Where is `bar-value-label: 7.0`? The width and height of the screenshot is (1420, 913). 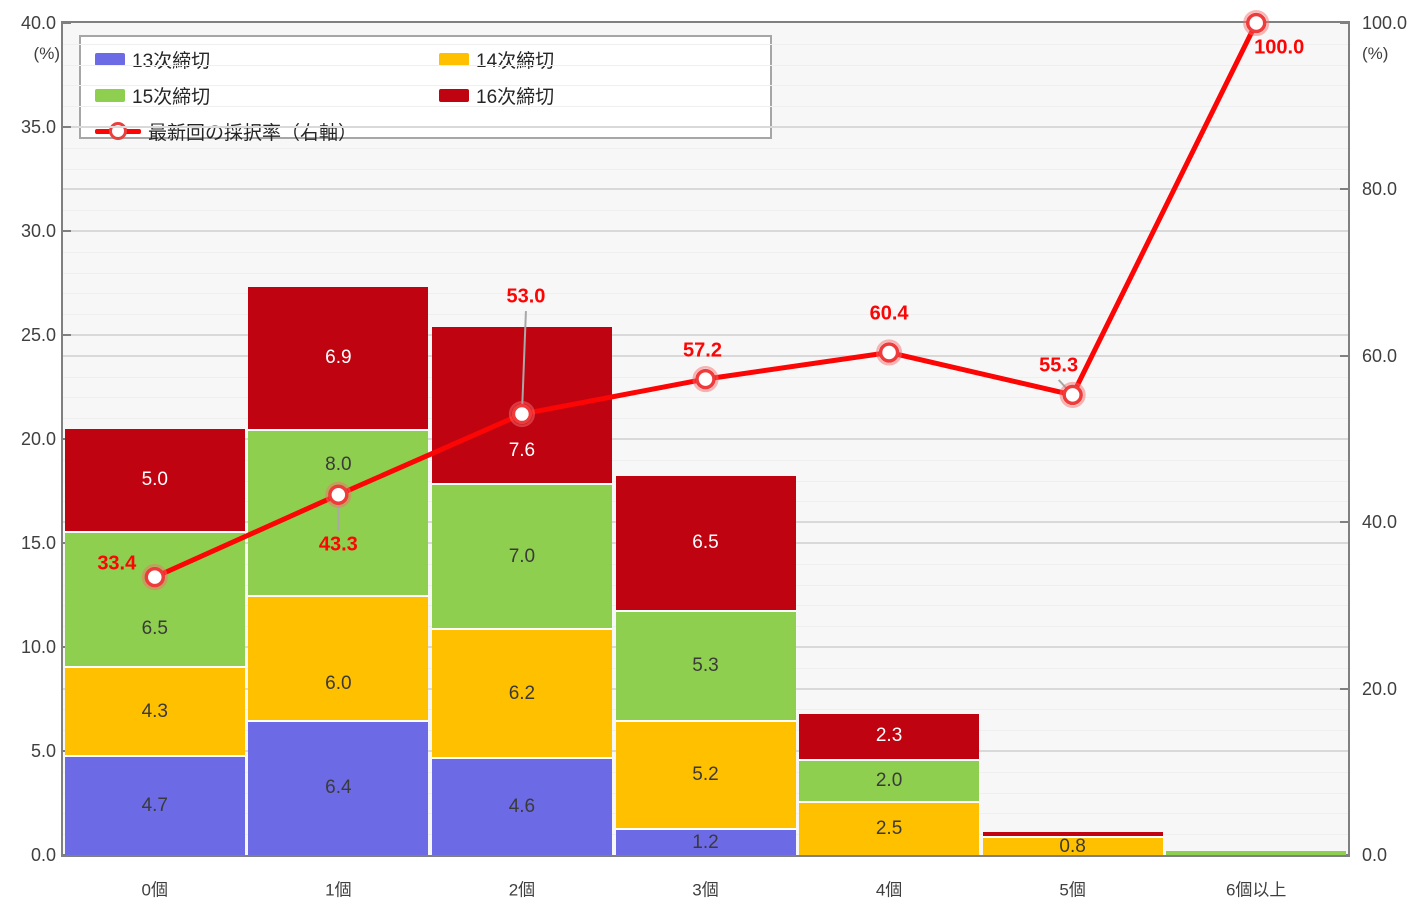
bar-value-label: 7.0 is located at coordinates (522, 556).